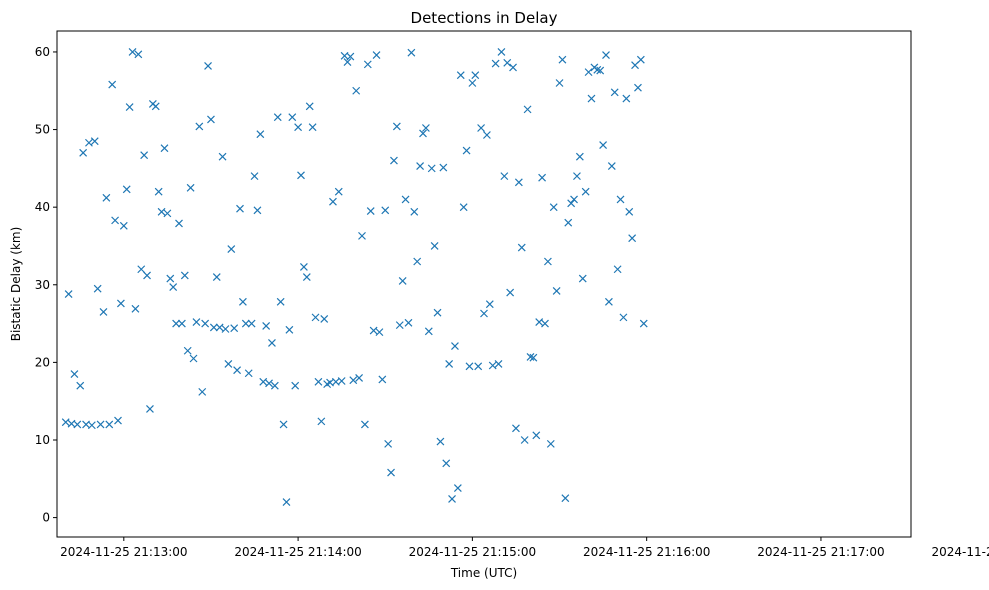 The width and height of the screenshot is (989, 590). What do you see at coordinates (42, 285) in the screenshot?
I see `y-tick-label-3: 30` at bounding box center [42, 285].